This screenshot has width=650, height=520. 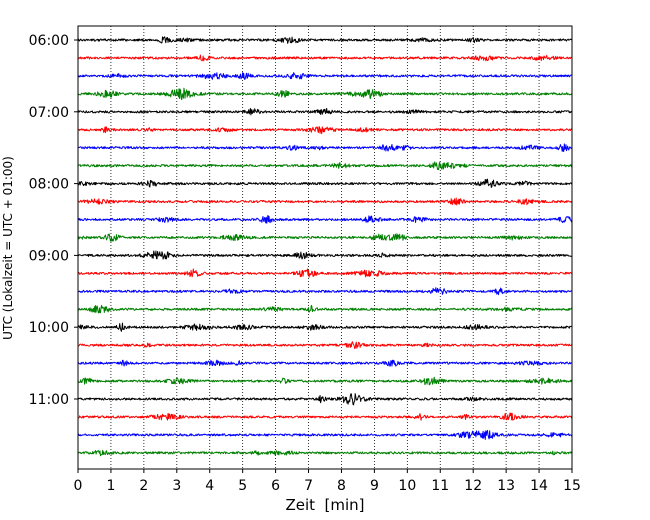 I want to click on x-tick-label-7: 7, so click(x=308, y=486).